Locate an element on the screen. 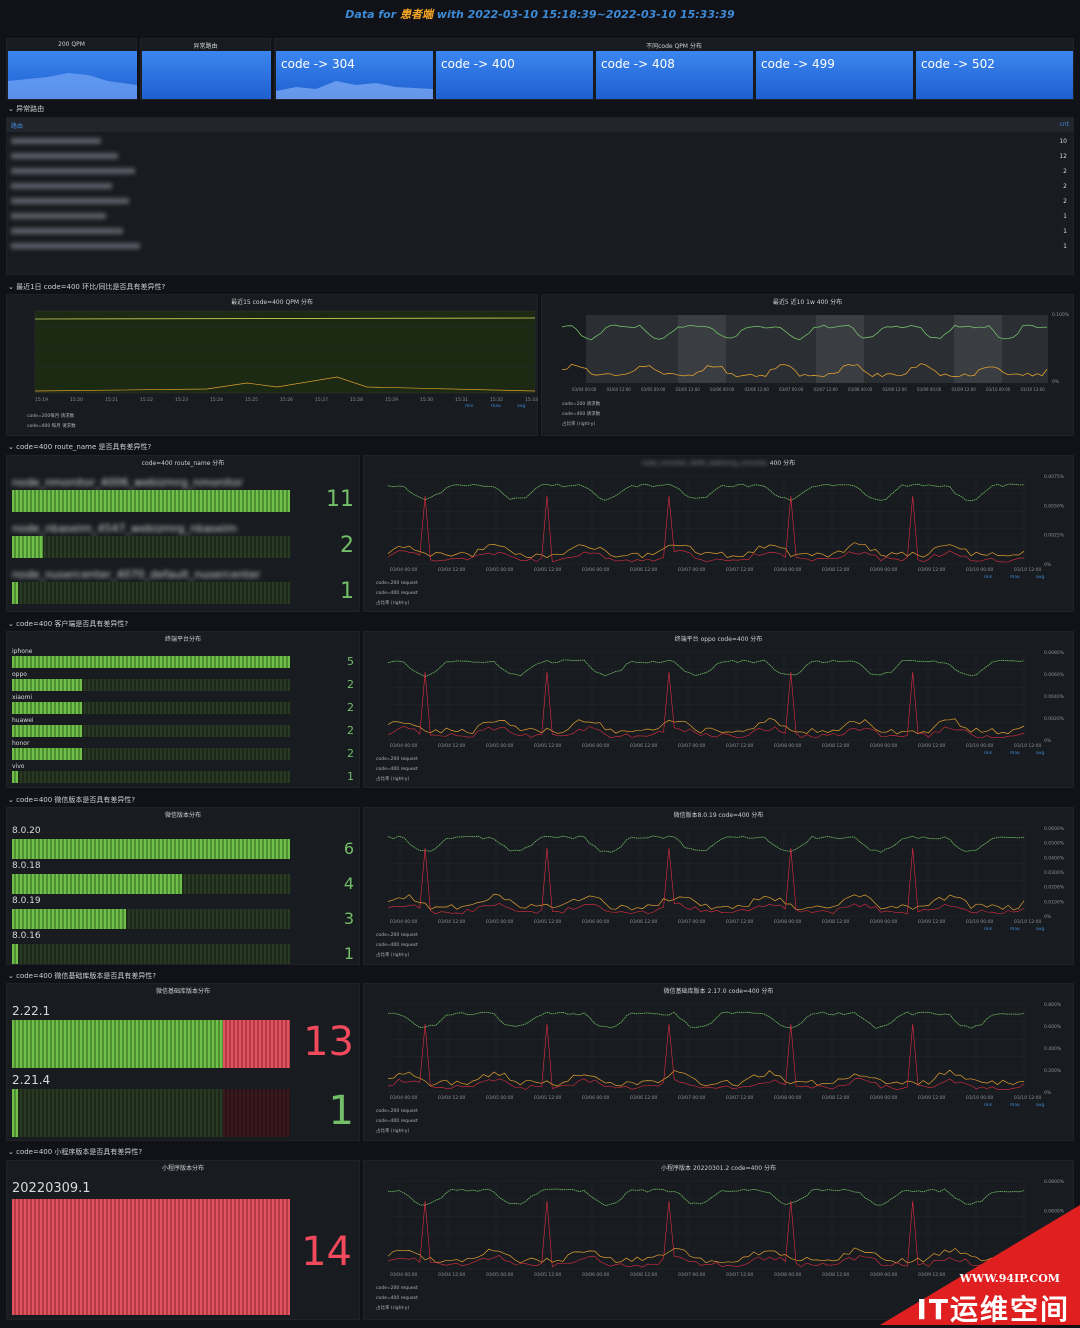 Image resolution: width=1080 pixels, height=1328 pixels. code-408-stat: code -> 408 is located at coordinates (674, 75).